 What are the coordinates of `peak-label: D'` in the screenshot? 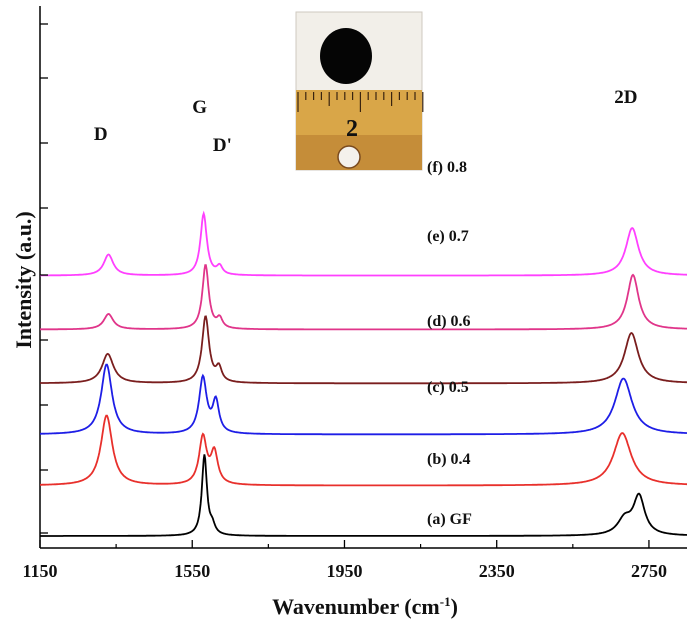 It's located at (222, 145).